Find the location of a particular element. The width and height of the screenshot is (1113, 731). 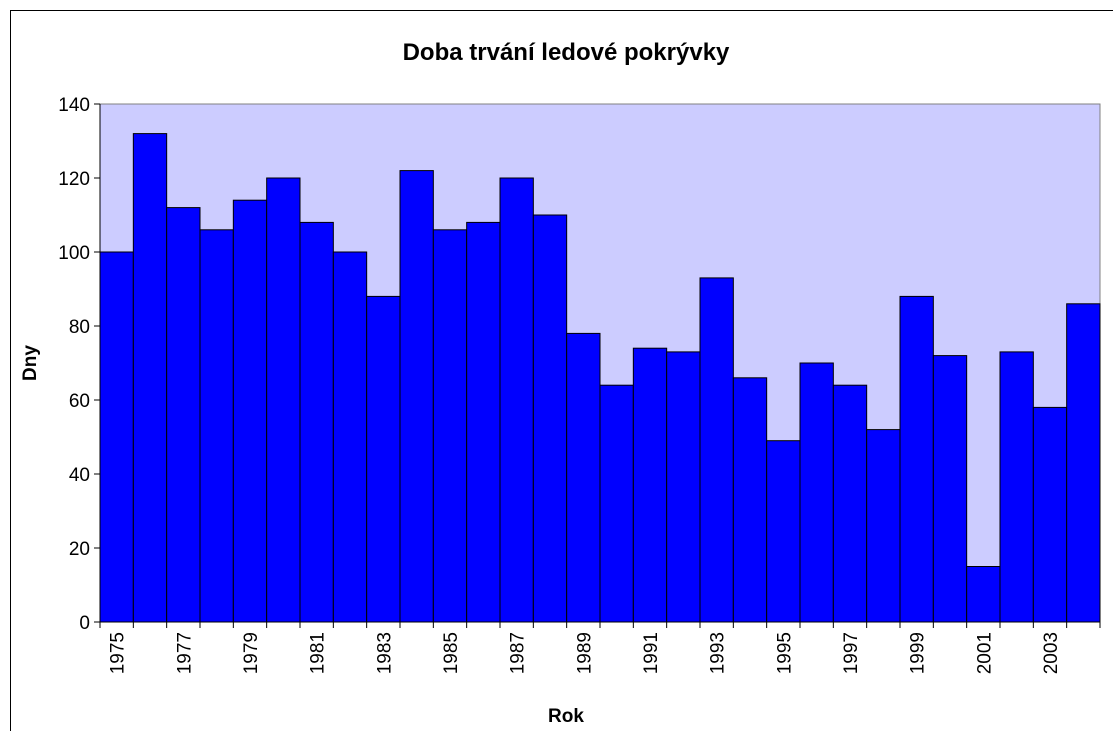

y-axis-title: Dny is located at coordinates (30, 363).